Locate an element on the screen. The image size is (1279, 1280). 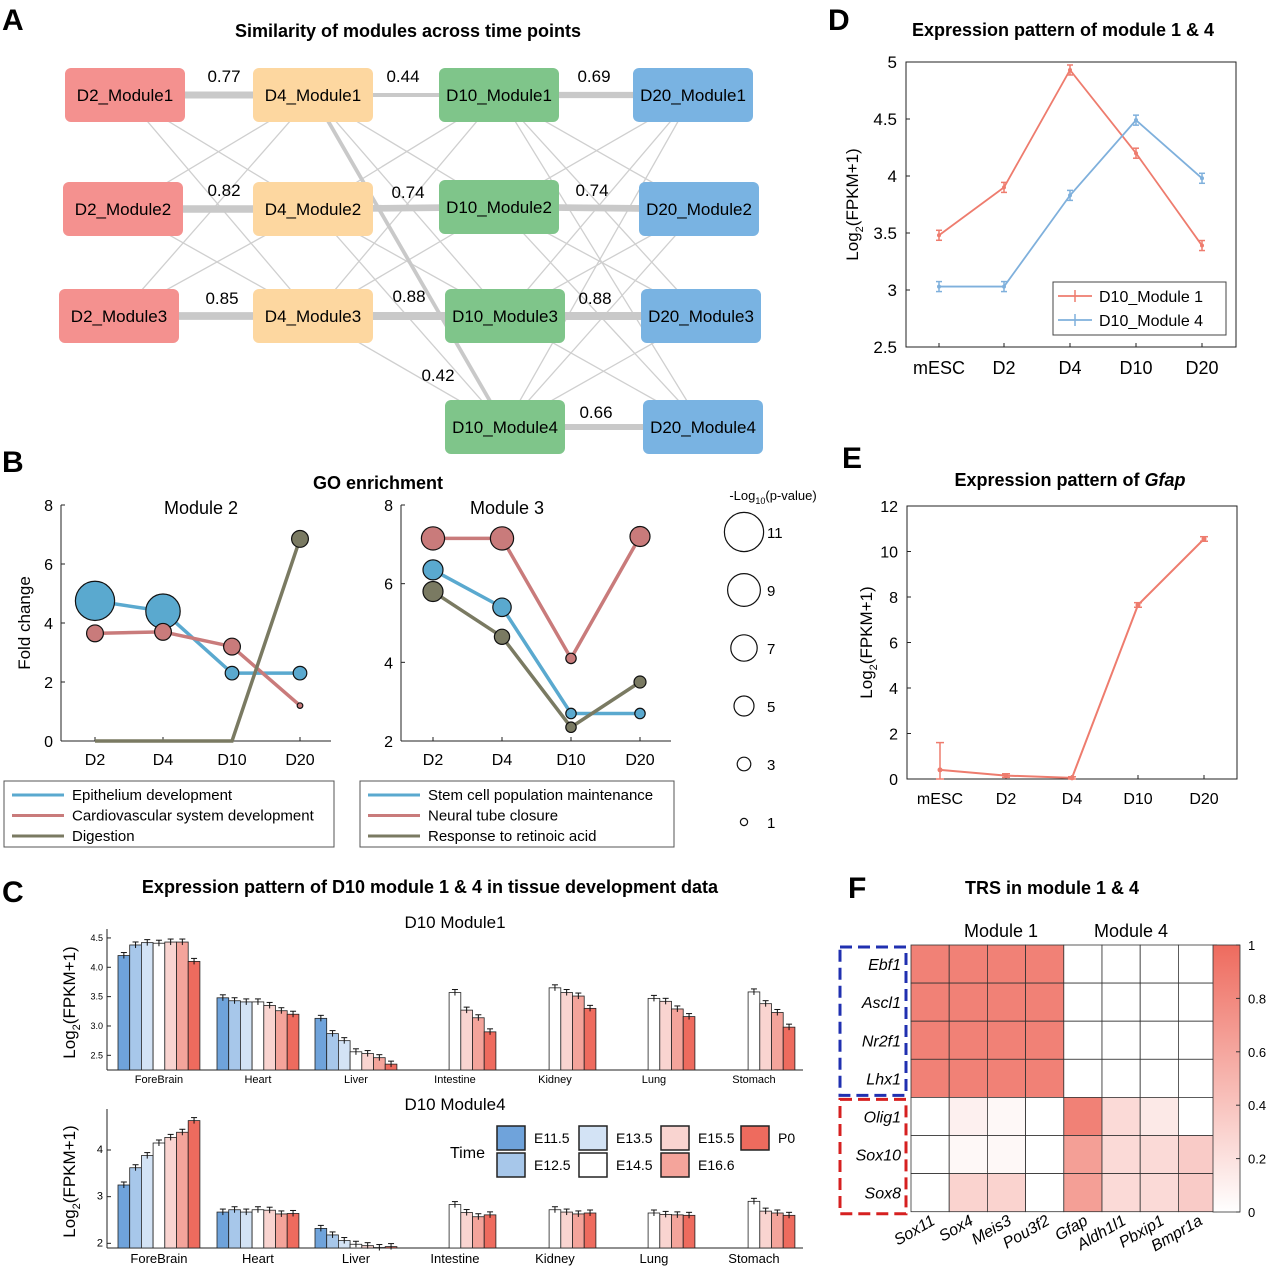
module-label: D4_Module1 is located at coordinates (313, 95).